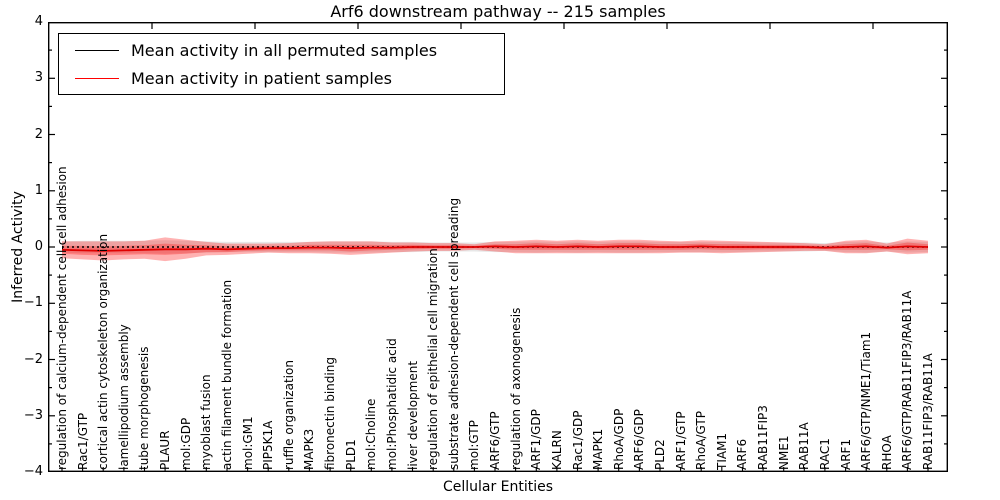 The height and width of the screenshot is (500, 1000). I want to click on y-tick-label: −3, so click(33, 415).